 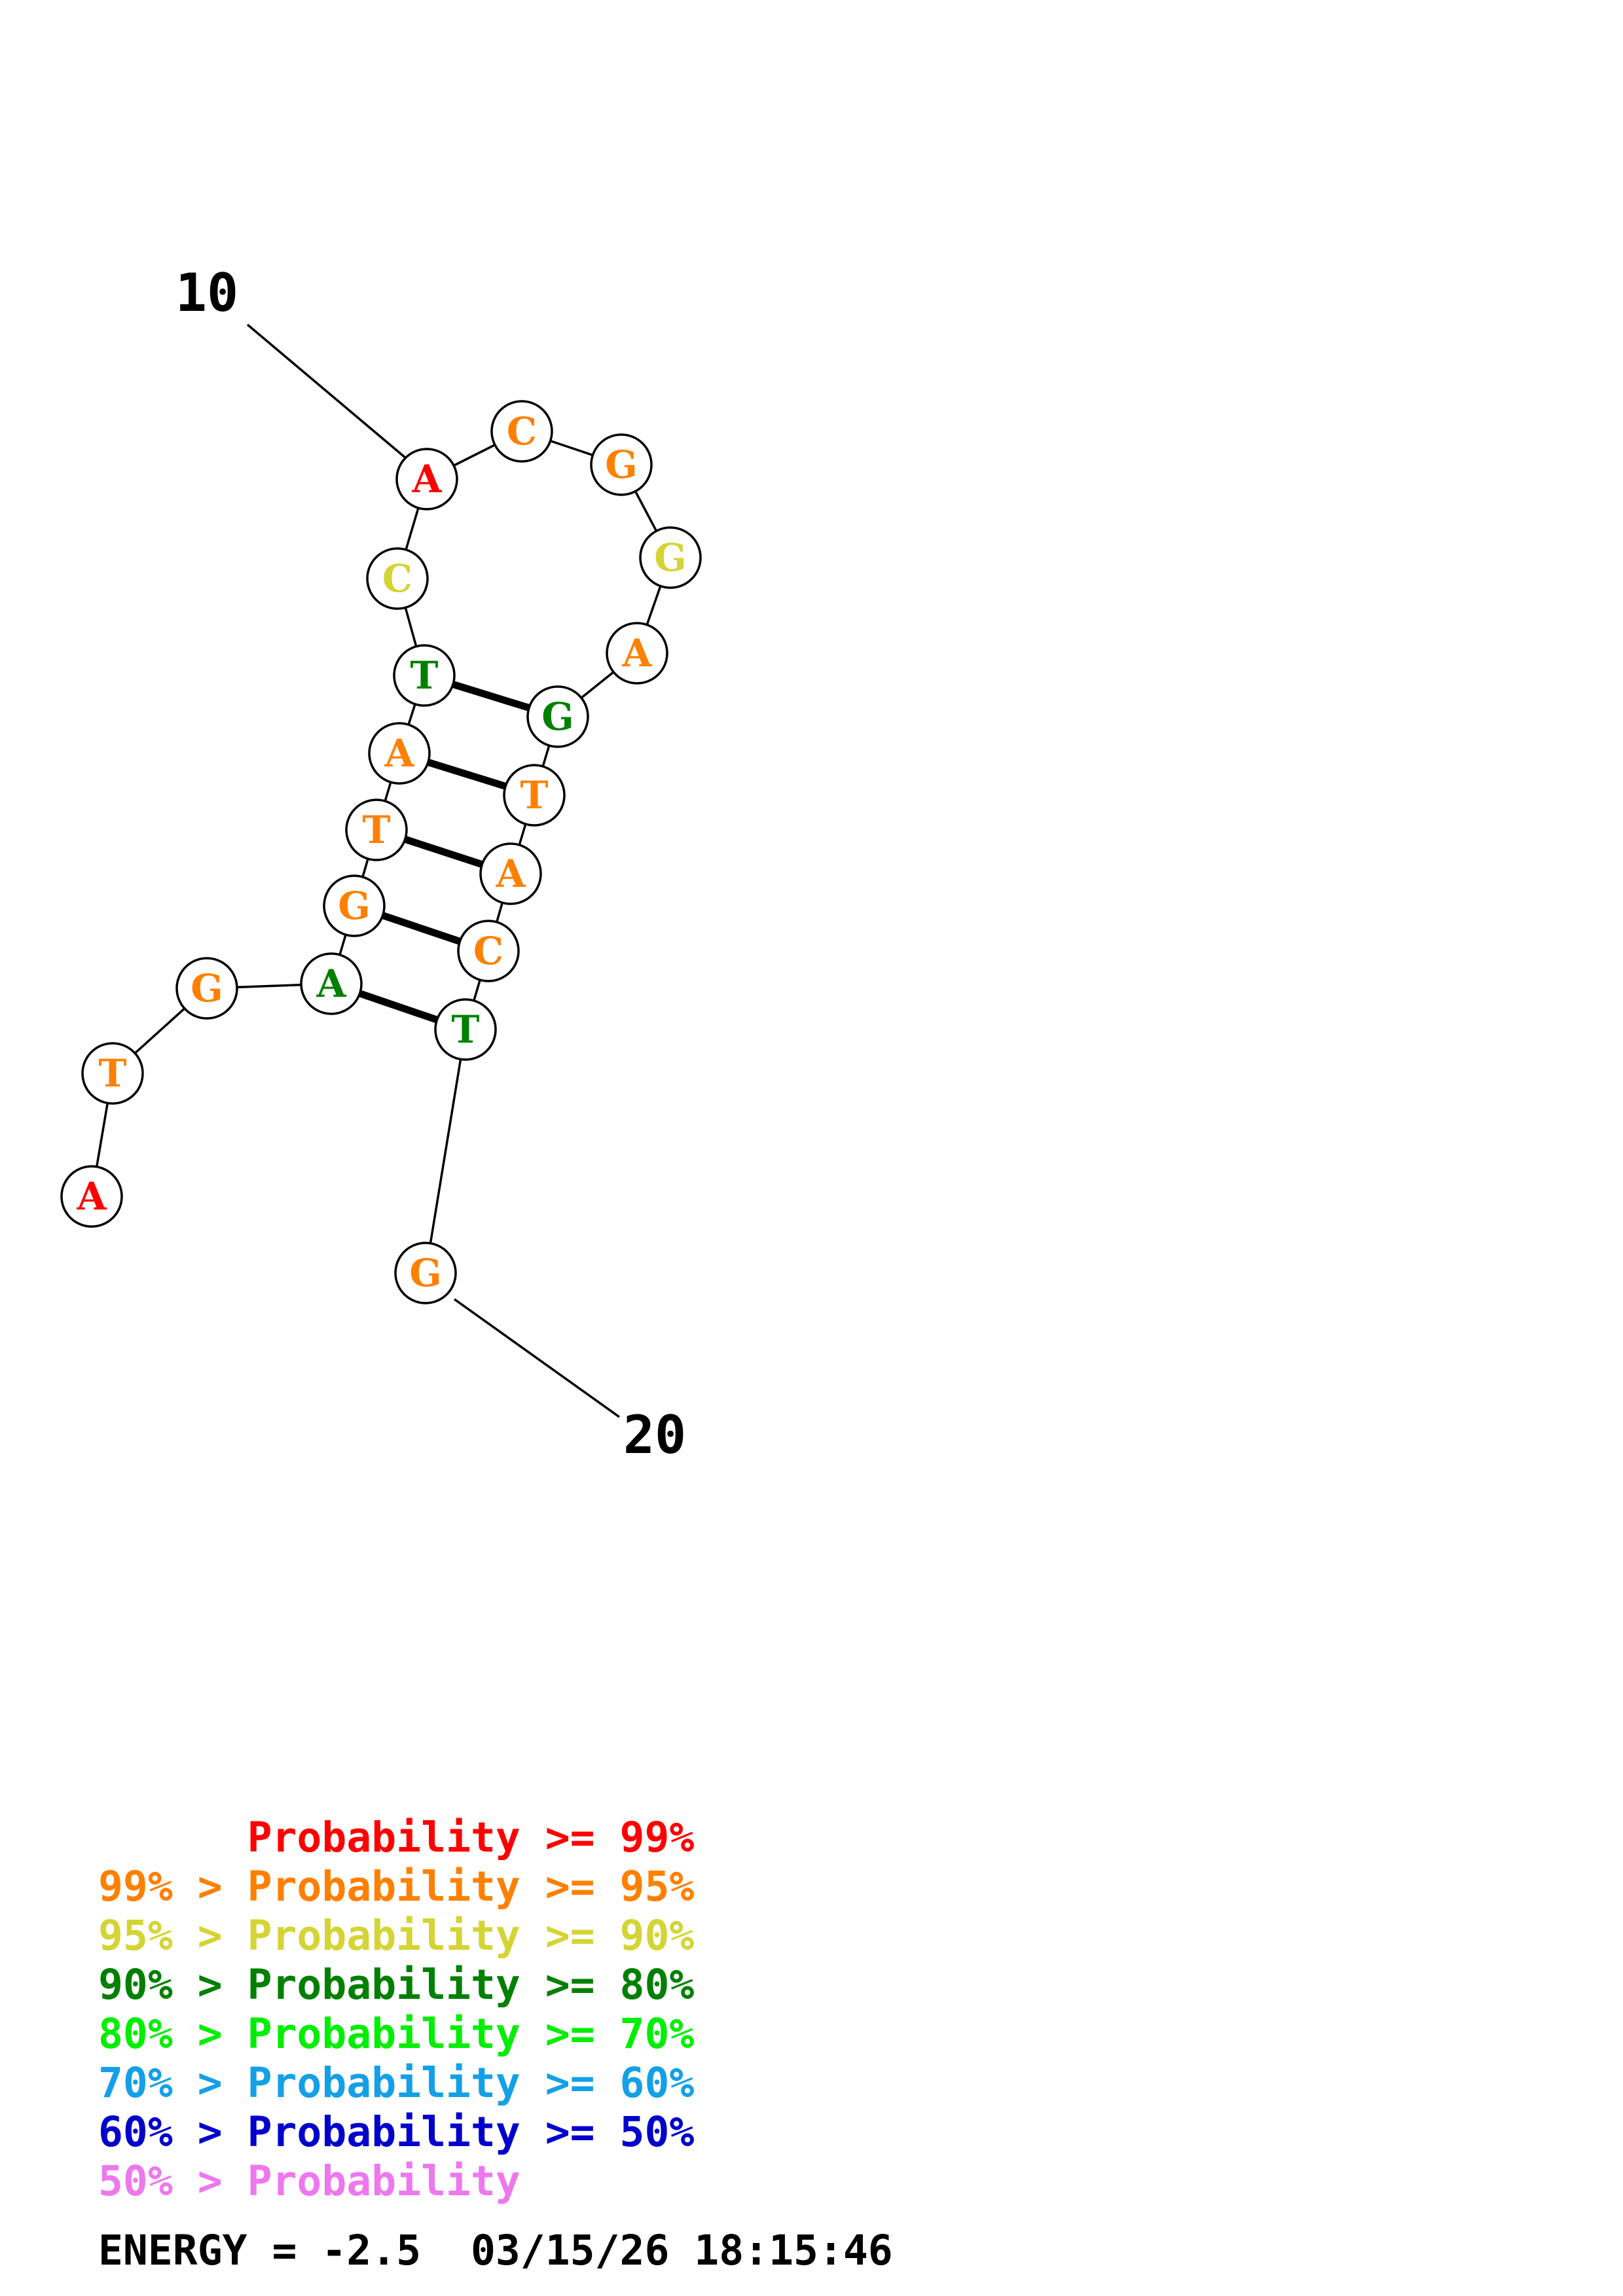 I want to click on legend-prefix: 99% >, so click(x=172, y=1886).